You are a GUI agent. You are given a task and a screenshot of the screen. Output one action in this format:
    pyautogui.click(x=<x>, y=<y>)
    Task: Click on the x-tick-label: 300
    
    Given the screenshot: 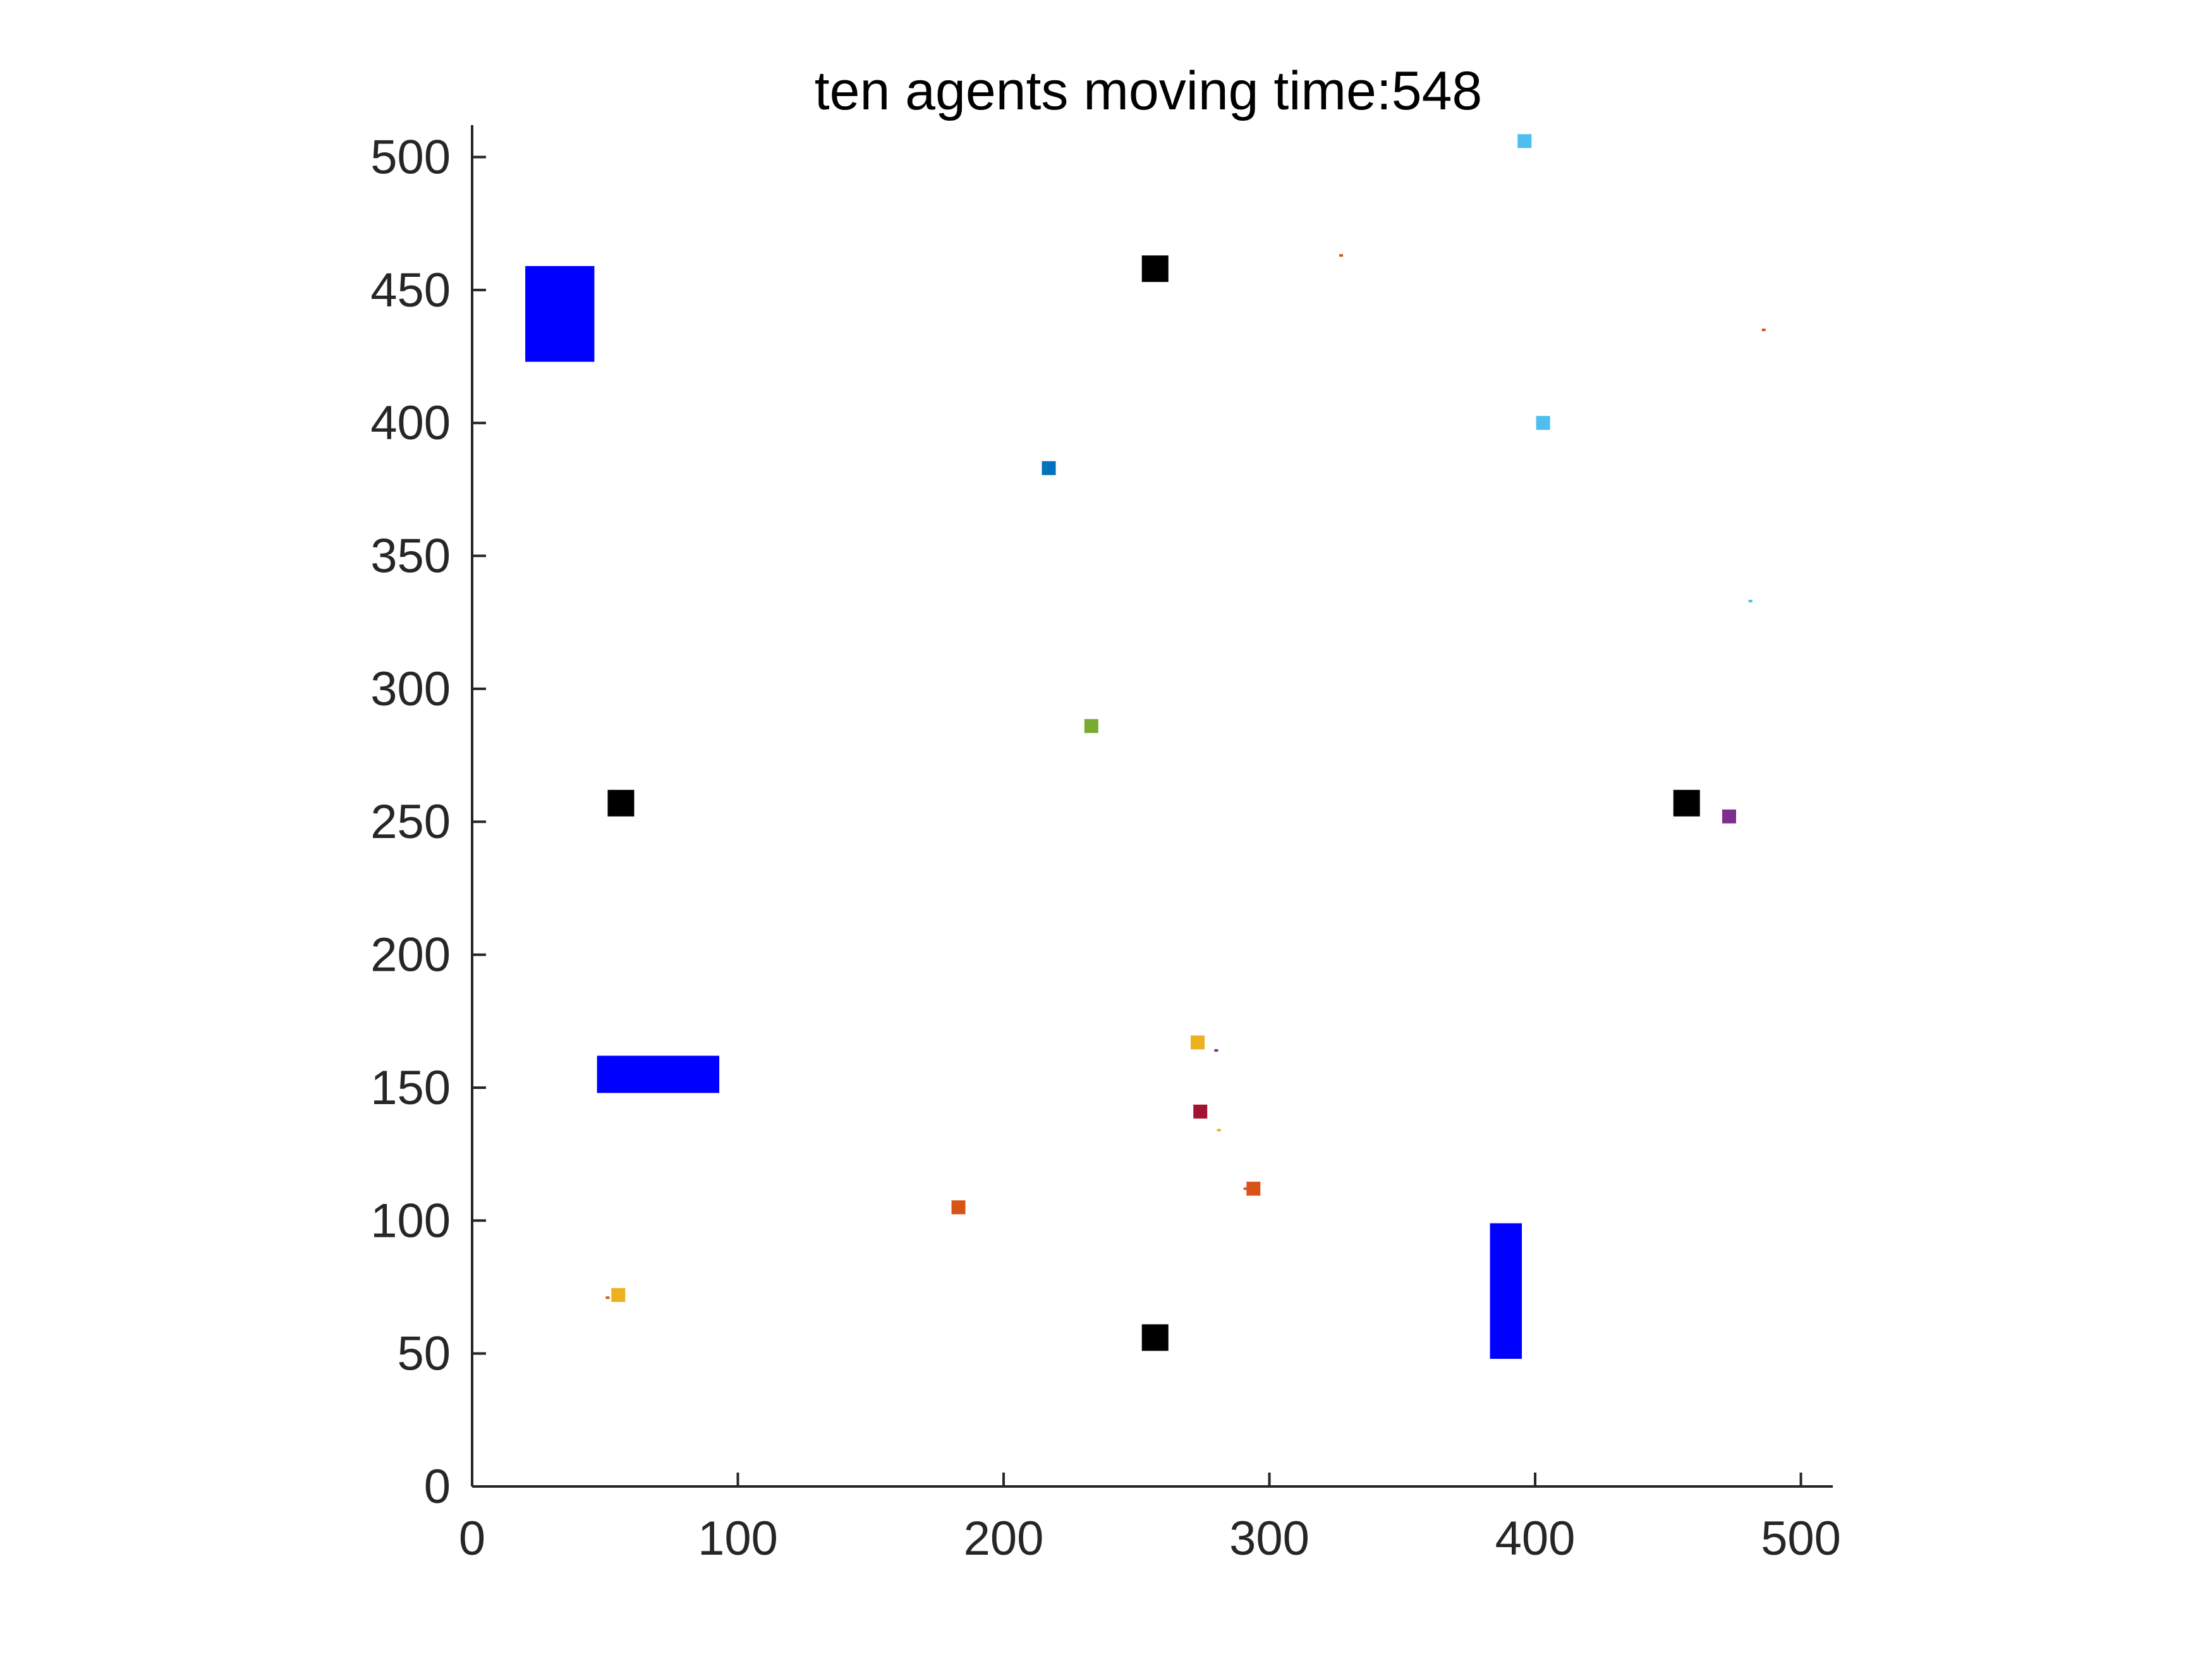 What is the action you would take?
    pyautogui.click(x=1269, y=1538)
    